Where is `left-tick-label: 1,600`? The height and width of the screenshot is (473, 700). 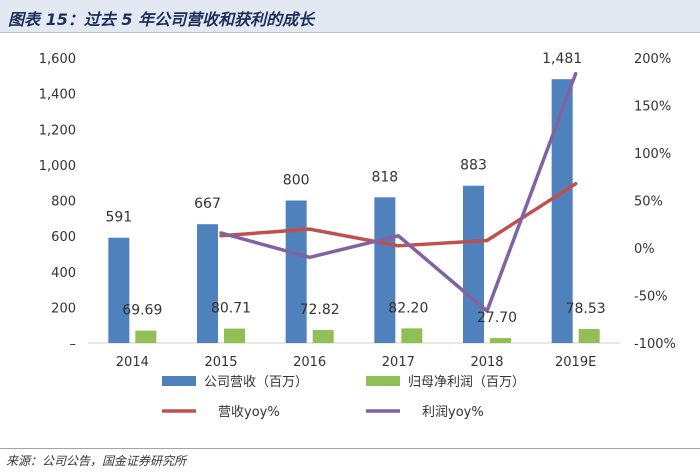 left-tick-label: 1,600 is located at coordinates (57, 59).